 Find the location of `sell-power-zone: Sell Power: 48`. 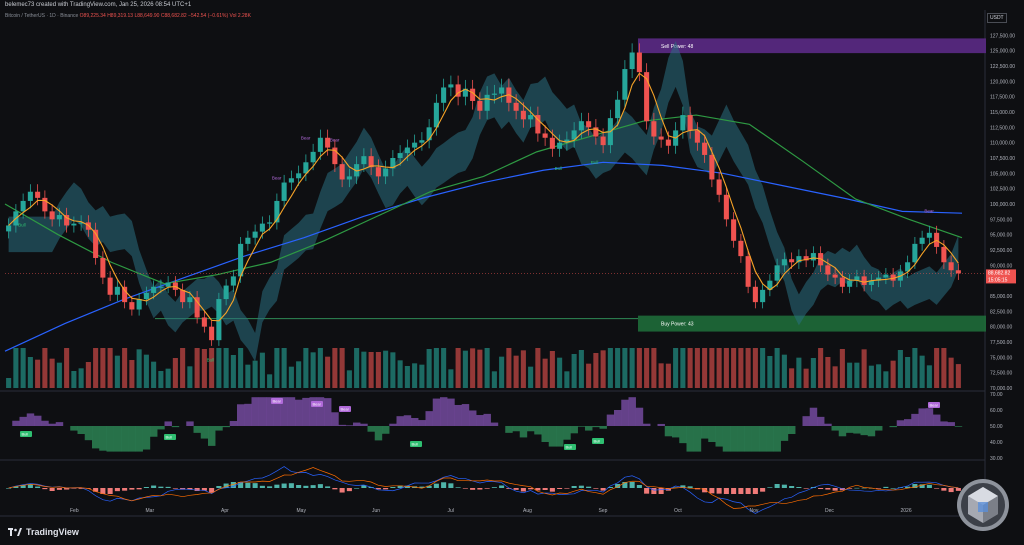

sell-power-zone: Sell Power: 48 is located at coordinates (812, 46).